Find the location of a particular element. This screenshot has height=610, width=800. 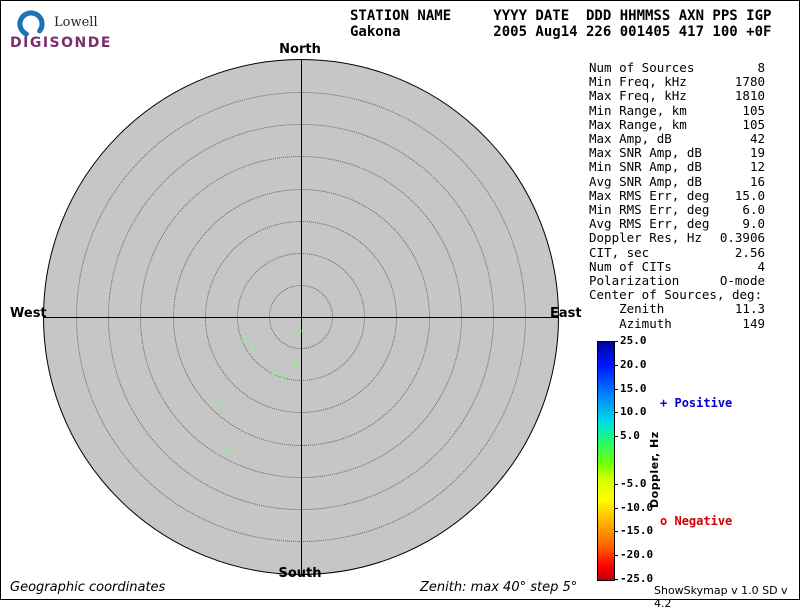

colorbar-tick-label: -15.0 is located at coordinates (637, 531).